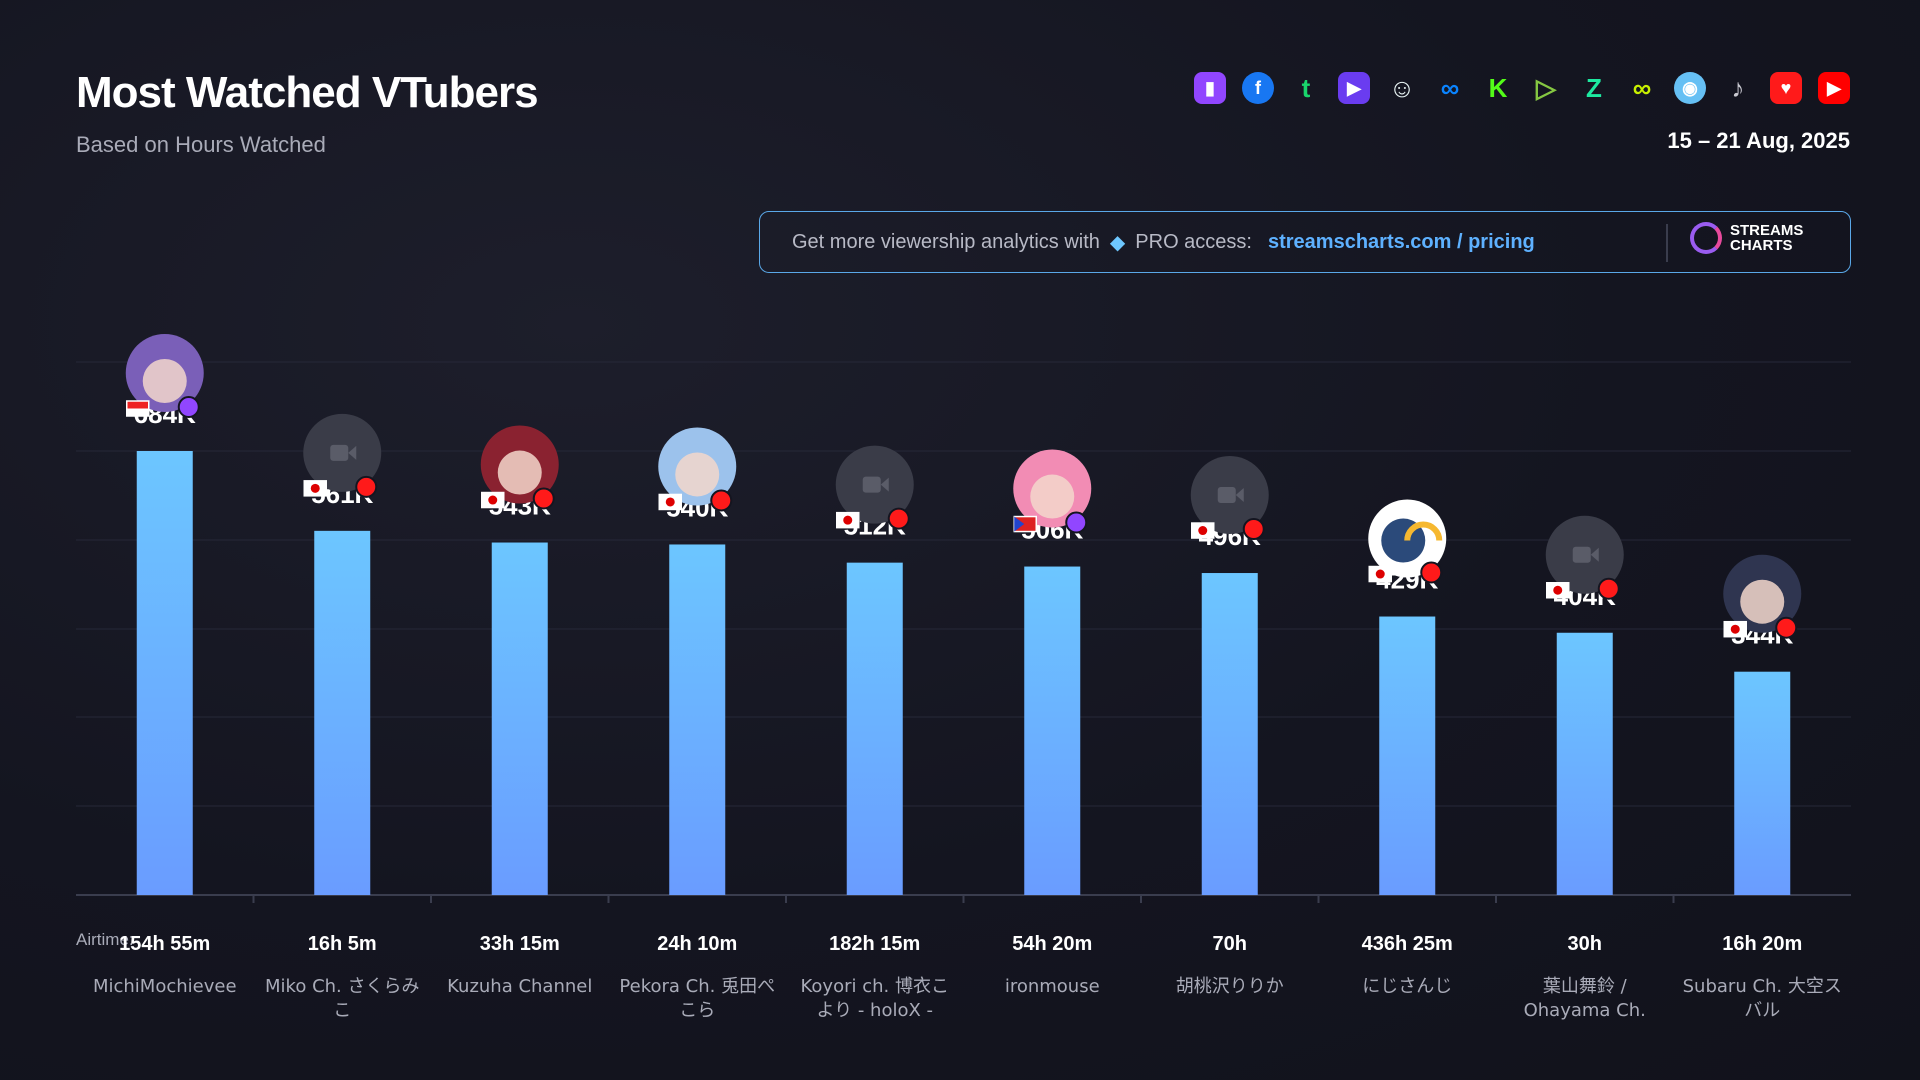 Image resolution: width=1920 pixels, height=1080 pixels. I want to click on diamond-icon: ◆, so click(1117, 242).